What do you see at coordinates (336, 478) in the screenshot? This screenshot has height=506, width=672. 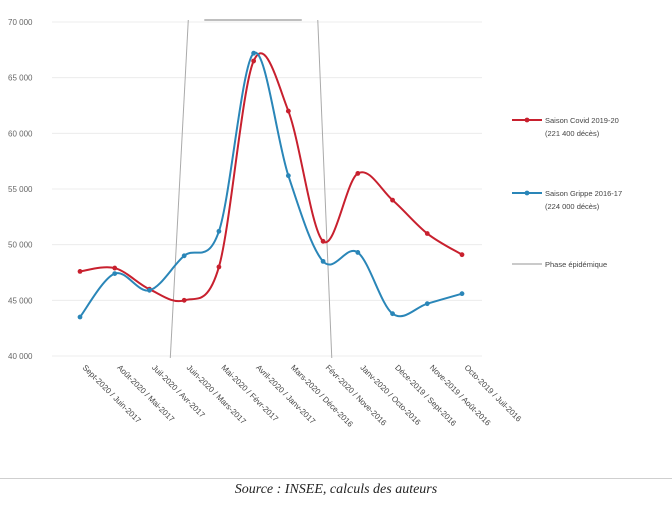 I see `bottom-rule` at bounding box center [336, 478].